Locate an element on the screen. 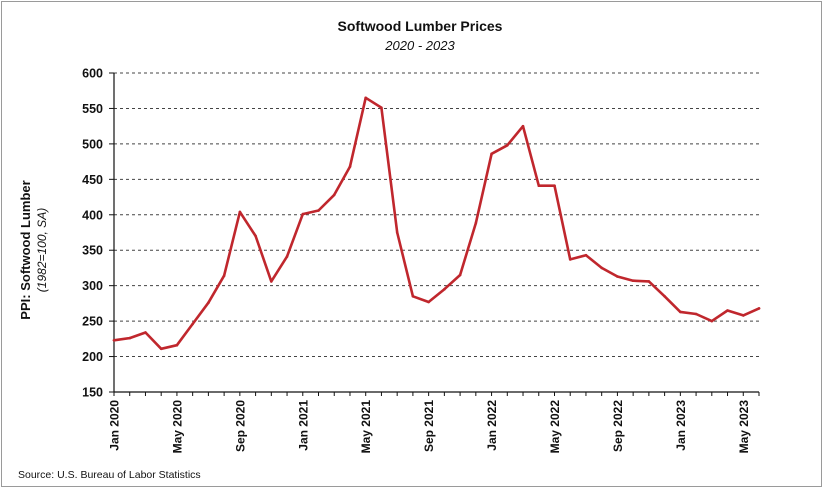 Image resolution: width=825 pixels, height=490 pixels. y-tick-label: 350 is located at coordinates (92, 251).